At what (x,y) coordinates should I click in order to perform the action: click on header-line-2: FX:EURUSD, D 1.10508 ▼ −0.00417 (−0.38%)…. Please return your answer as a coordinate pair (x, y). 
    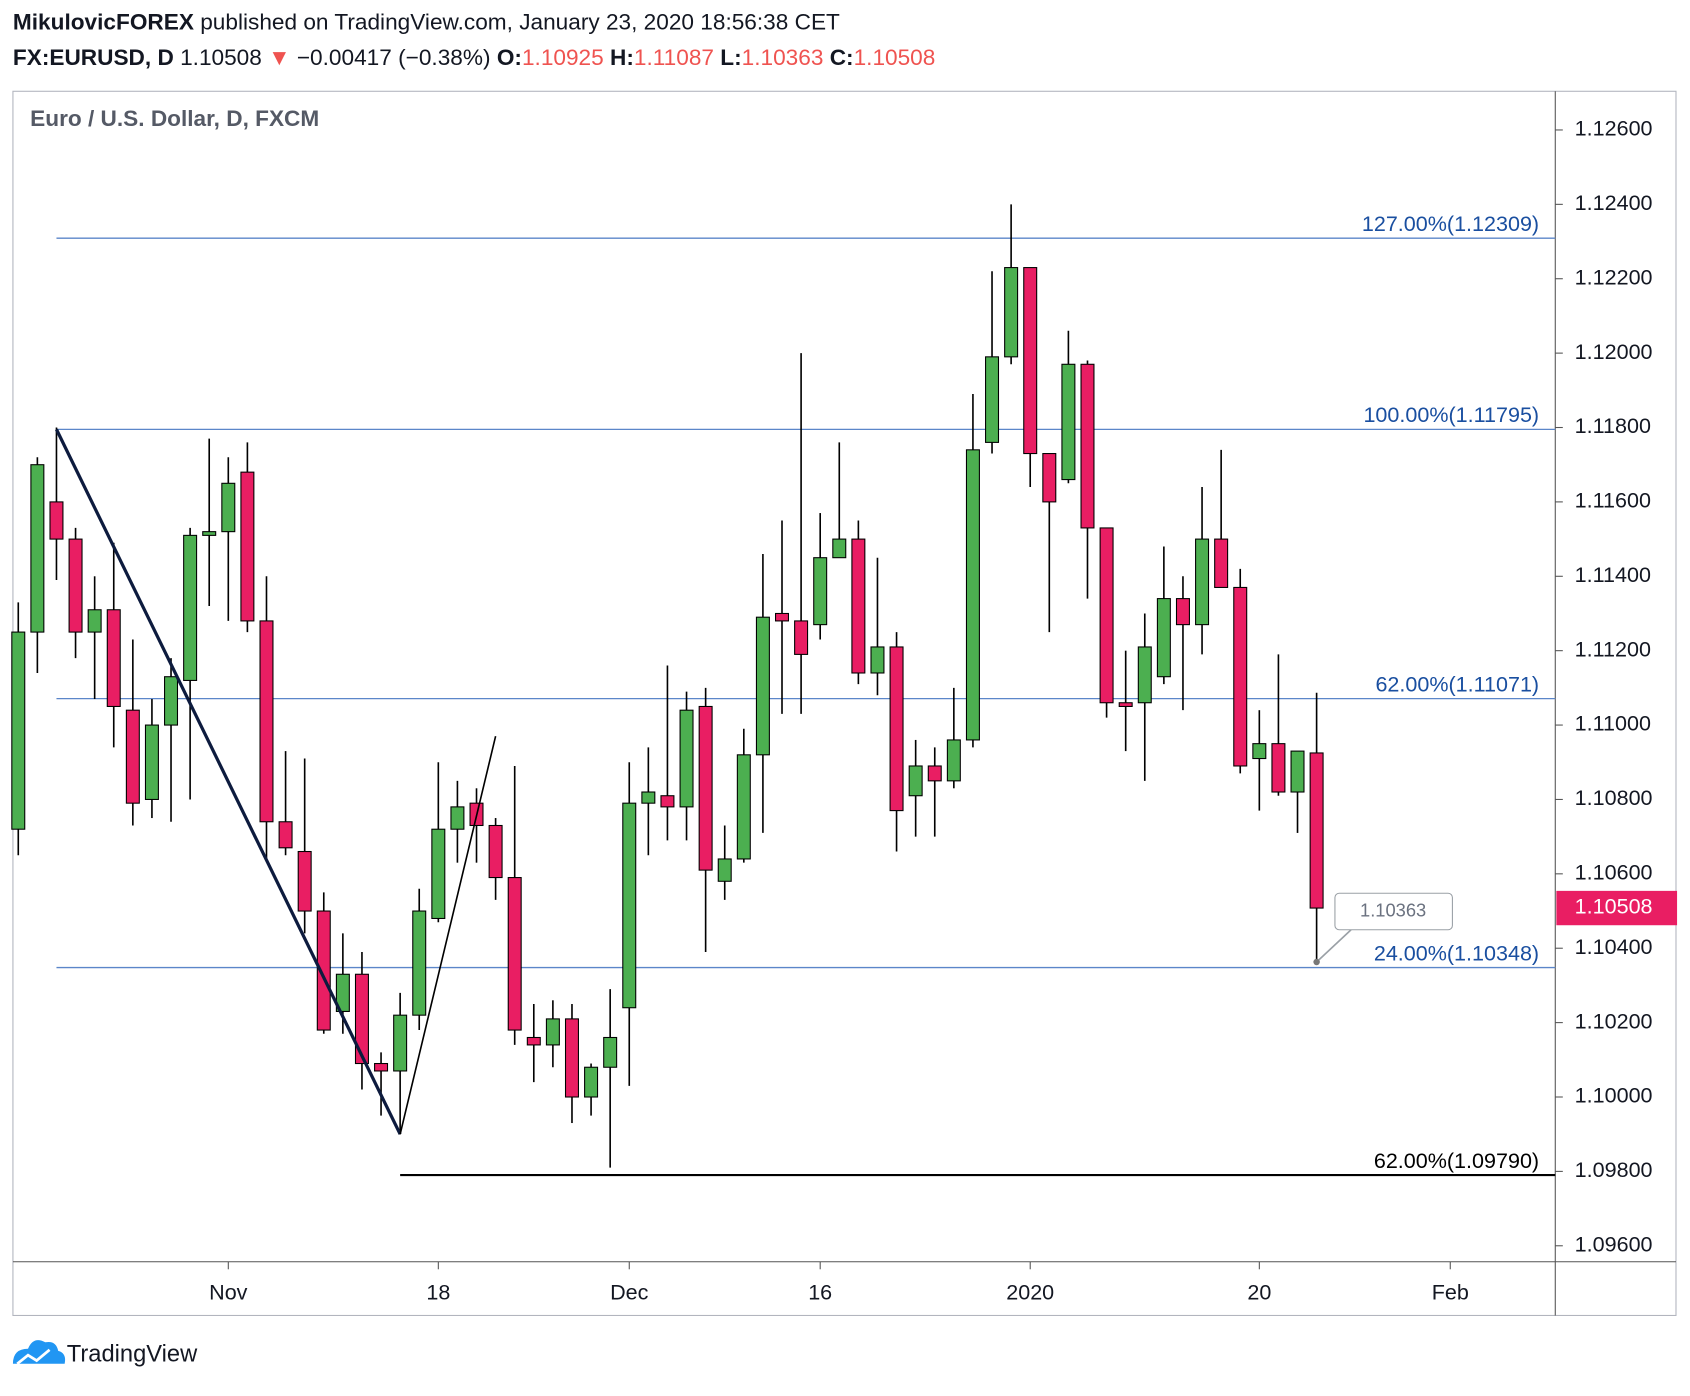
    Looking at the image, I should click on (474, 57).